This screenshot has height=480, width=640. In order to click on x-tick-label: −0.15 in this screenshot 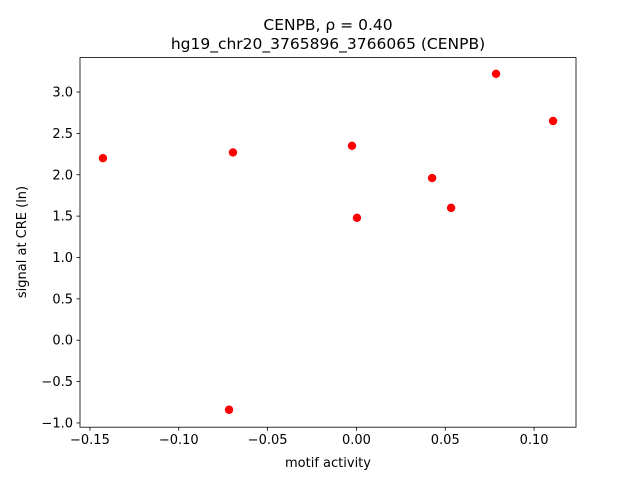, I will do `click(90, 440)`.